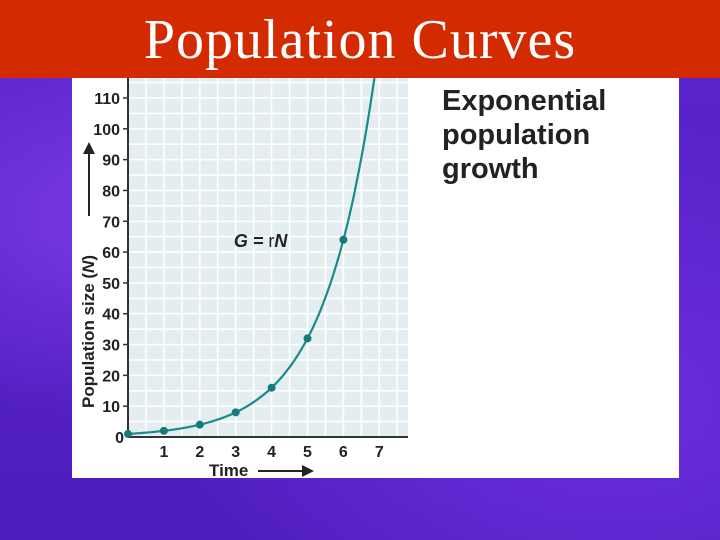 The image size is (720, 540). What do you see at coordinates (88, 266) in the screenshot?
I see `y-axis-label-part-n: N` at bounding box center [88, 266].